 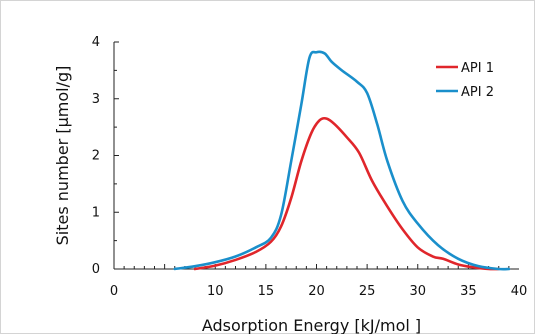 What do you see at coordinates (114, 291) in the screenshot?
I see `x-tick-label: 0` at bounding box center [114, 291].